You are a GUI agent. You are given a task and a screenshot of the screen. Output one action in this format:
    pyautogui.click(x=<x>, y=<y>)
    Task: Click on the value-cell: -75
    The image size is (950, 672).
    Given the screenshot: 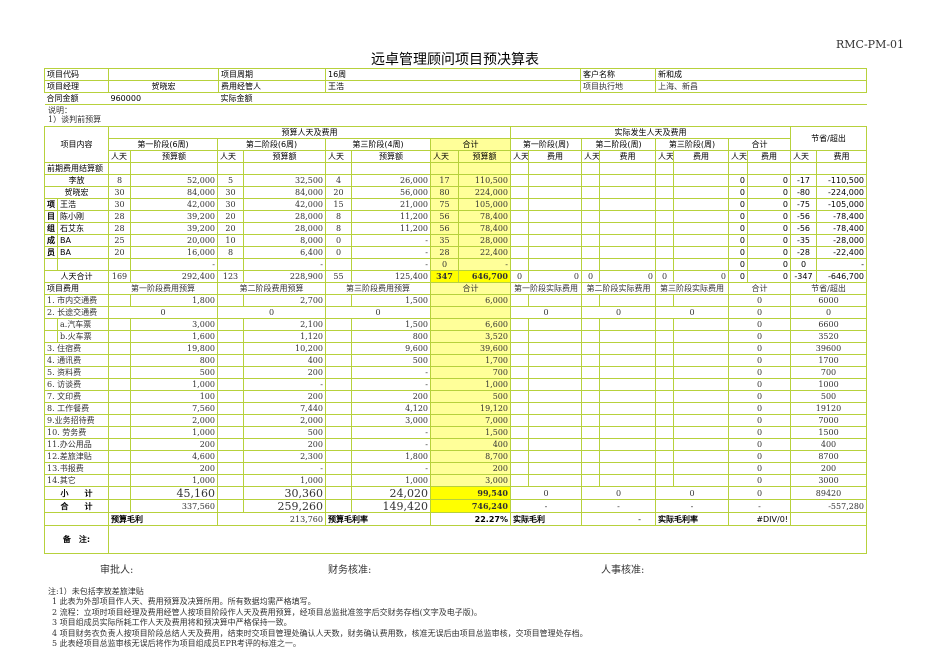 What is the action you would take?
    pyautogui.click(x=803, y=204)
    